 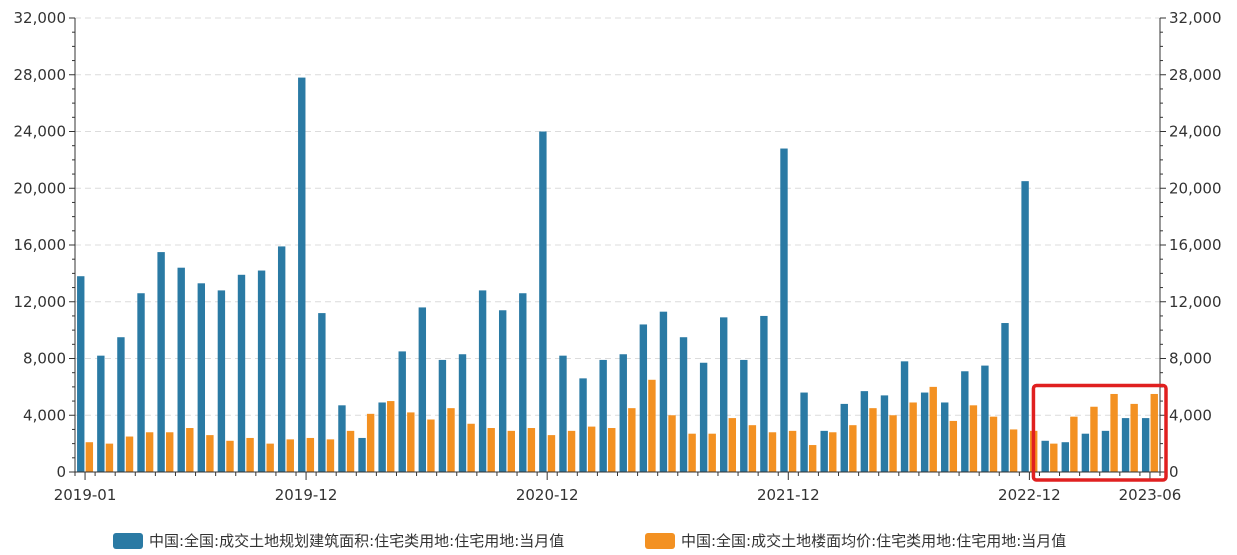 I want to click on legend-item-area: 中国:全国:成交土地规划建筑面积:住宅类用地:住宅用地:当月值, so click(x=338, y=540).